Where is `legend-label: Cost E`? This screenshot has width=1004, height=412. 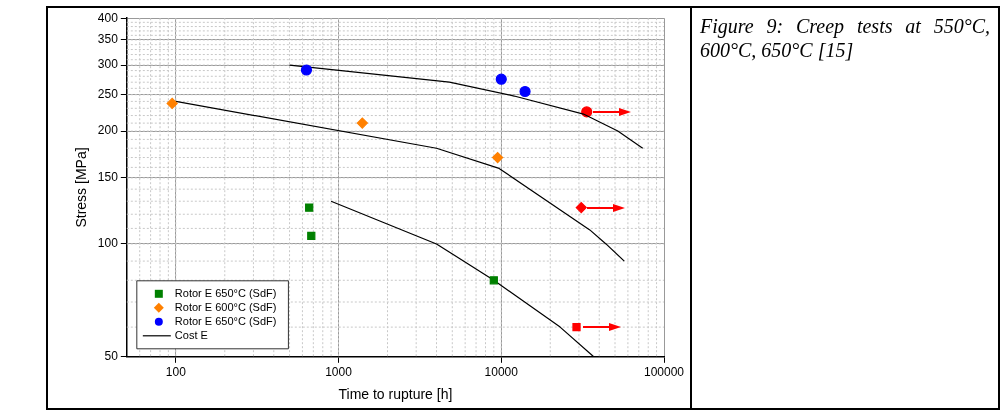 legend-label: Cost E is located at coordinates (191, 334).